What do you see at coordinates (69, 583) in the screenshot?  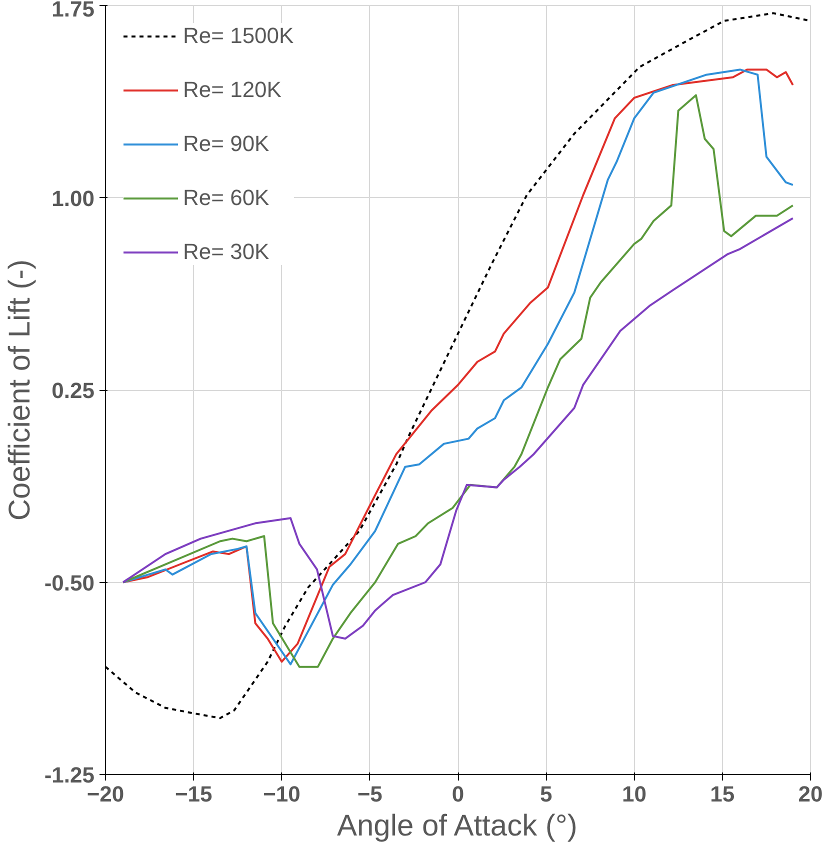 I see `y-tick-label: -0.50` at bounding box center [69, 583].